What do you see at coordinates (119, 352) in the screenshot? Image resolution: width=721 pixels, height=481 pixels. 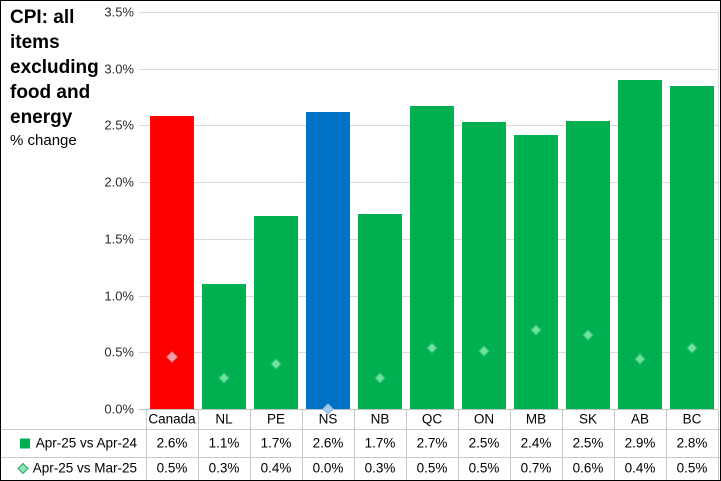 I see `y-axis-tick-label: 0.5%` at bounding box center [119, 352].